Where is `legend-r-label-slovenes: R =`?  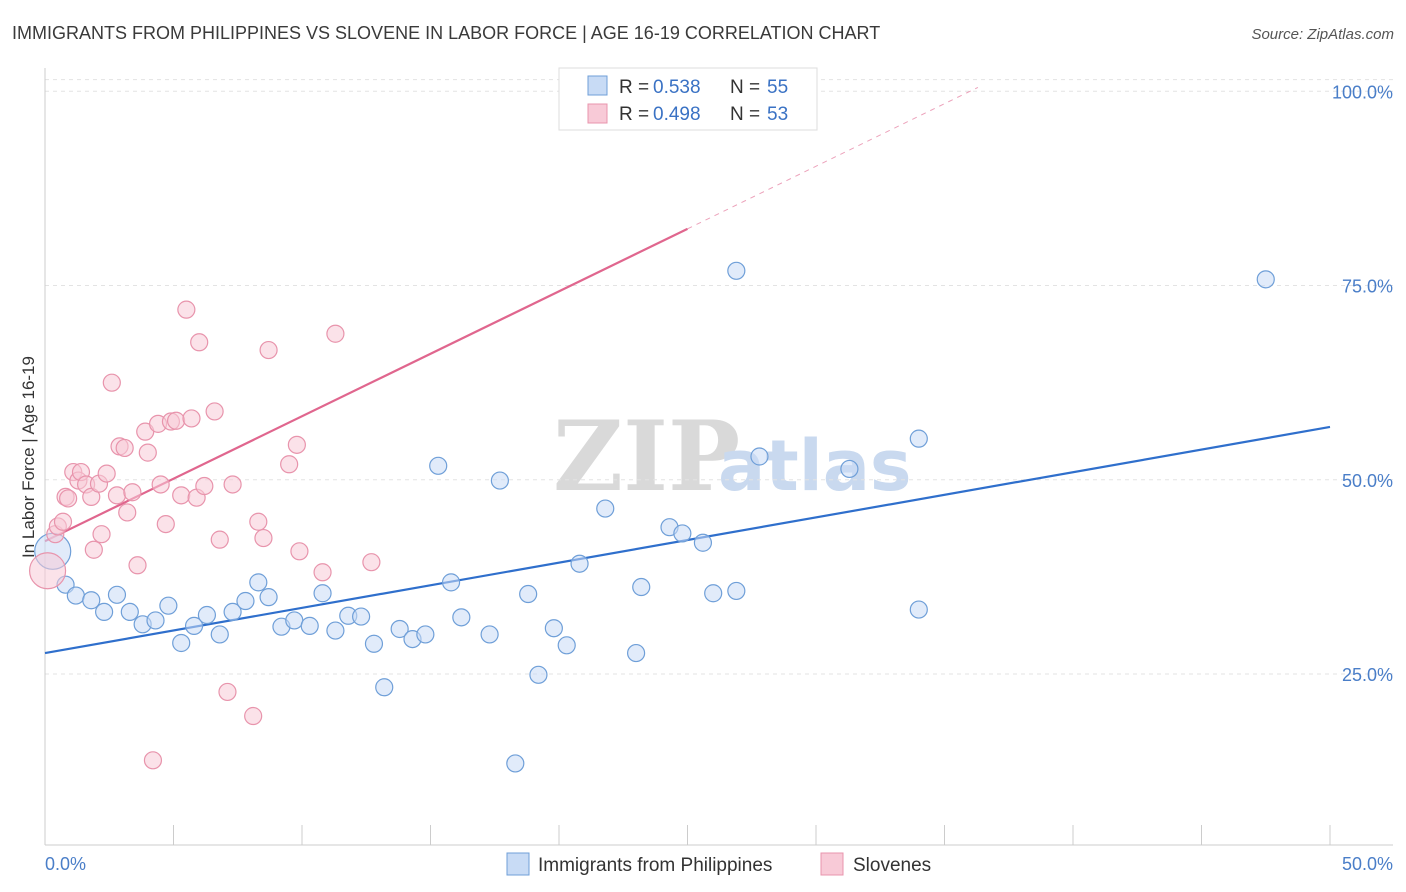
legend-r-label-slovenes: R = is located at coordinates (634, 114).